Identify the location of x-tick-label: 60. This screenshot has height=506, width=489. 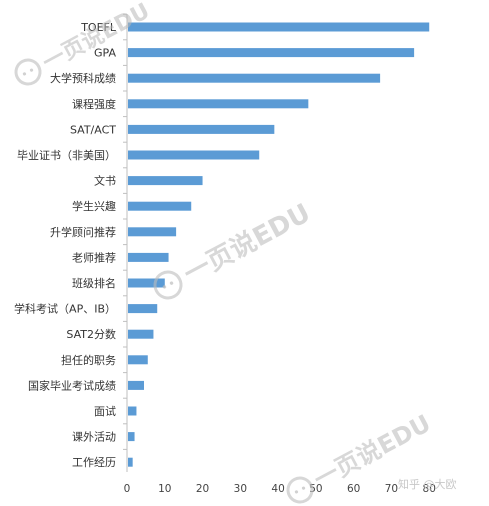
(353, 489).